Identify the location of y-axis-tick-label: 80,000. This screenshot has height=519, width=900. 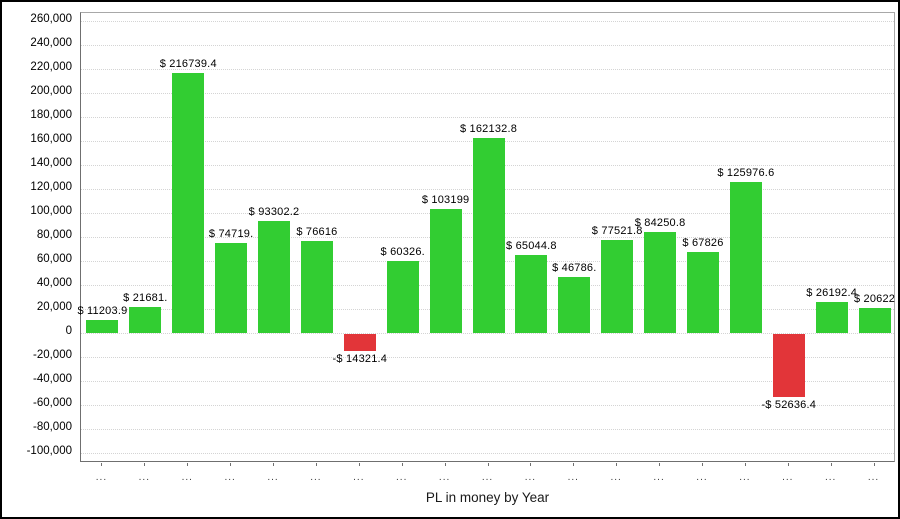
(54, 235).